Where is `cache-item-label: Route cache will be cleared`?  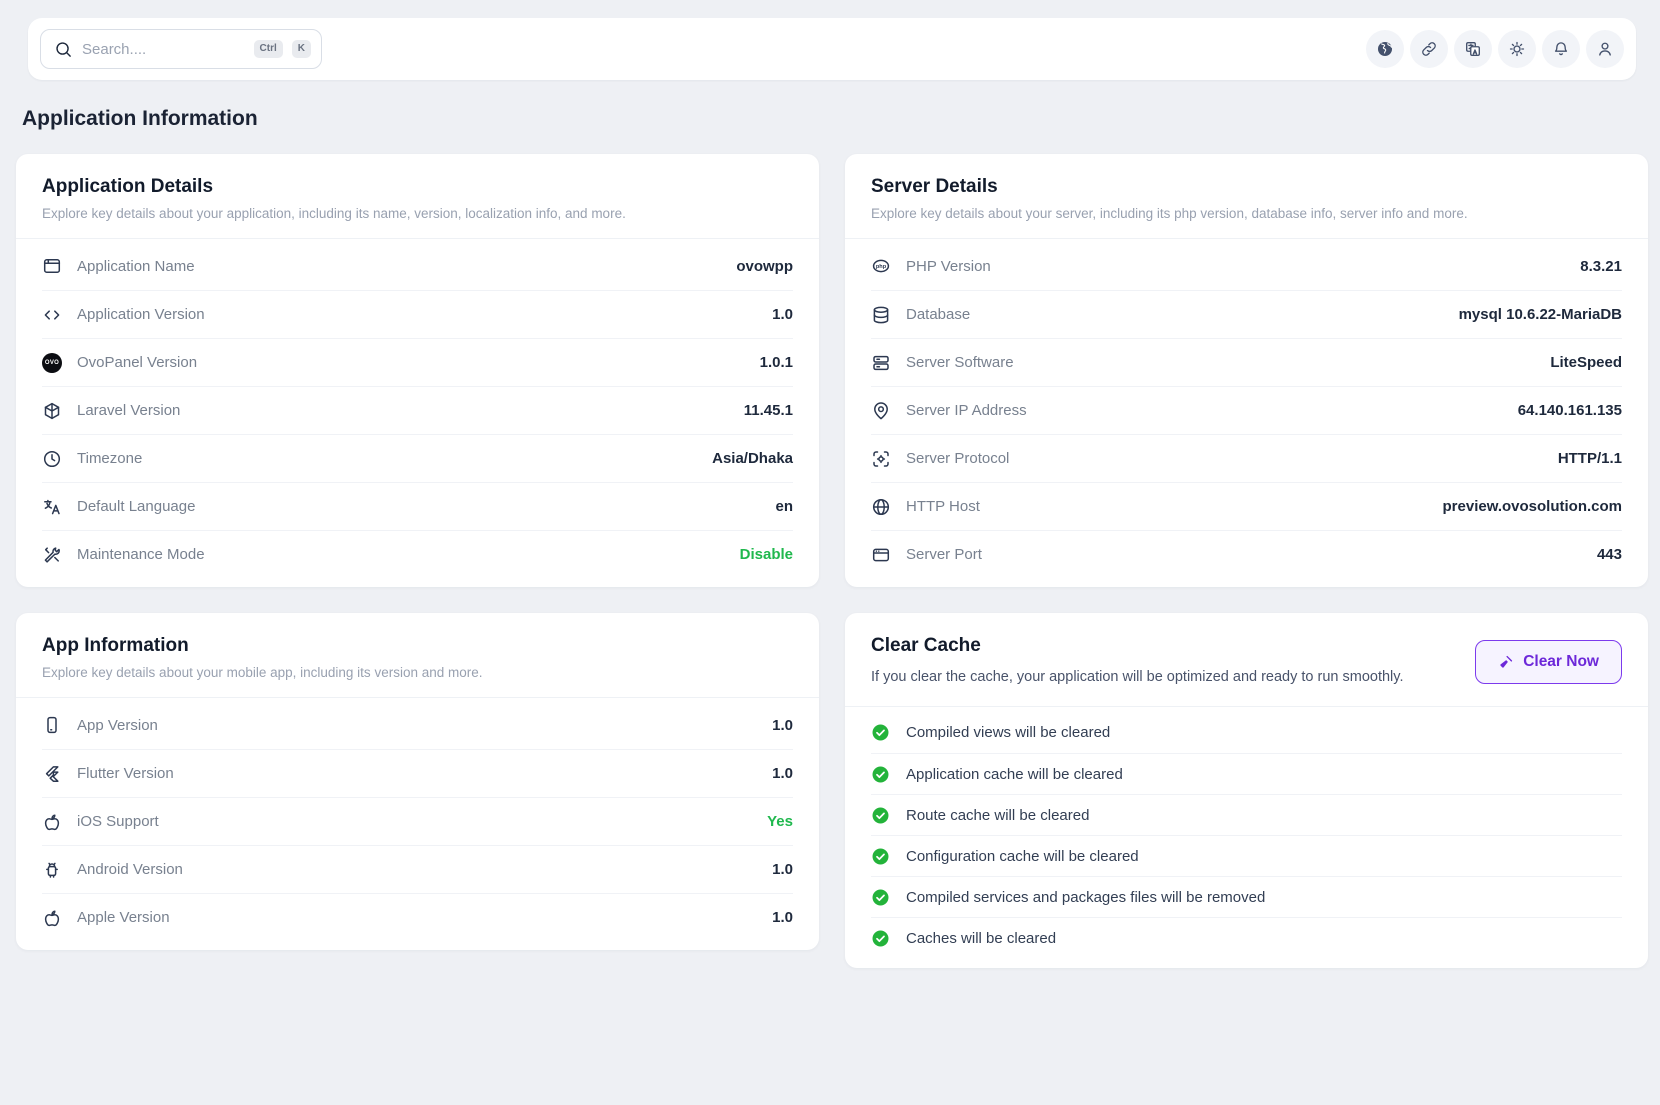 cache-item-label: Route cache will be cleared is located at coordinates (998, 815).